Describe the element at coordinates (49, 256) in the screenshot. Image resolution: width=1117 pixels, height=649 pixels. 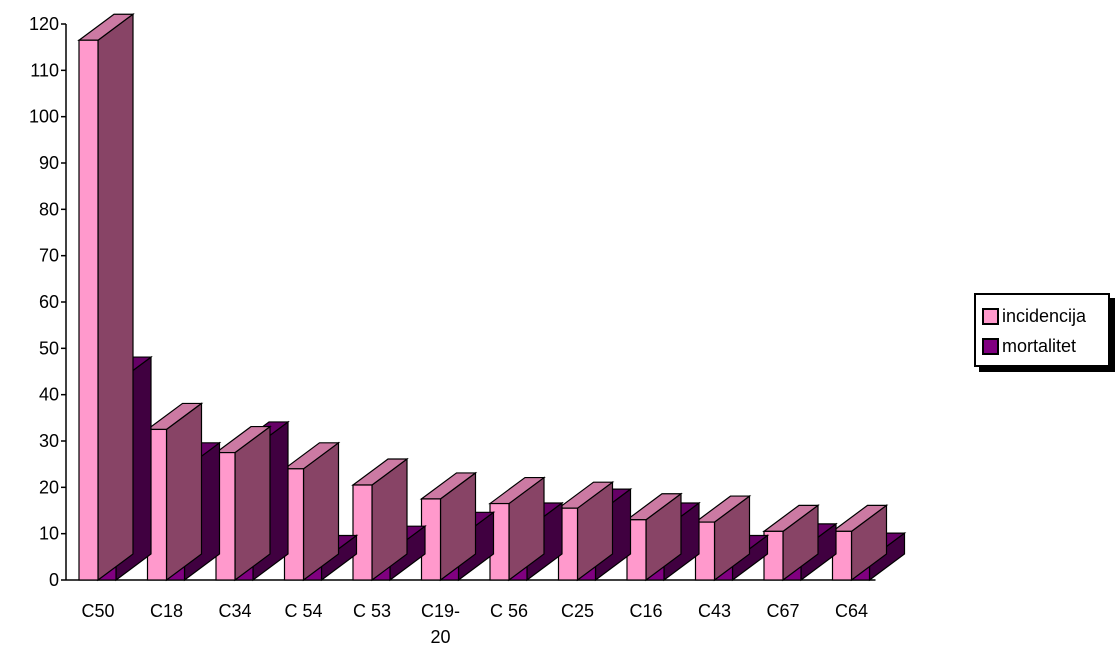
I see `y-tick-label: 70` at that location.